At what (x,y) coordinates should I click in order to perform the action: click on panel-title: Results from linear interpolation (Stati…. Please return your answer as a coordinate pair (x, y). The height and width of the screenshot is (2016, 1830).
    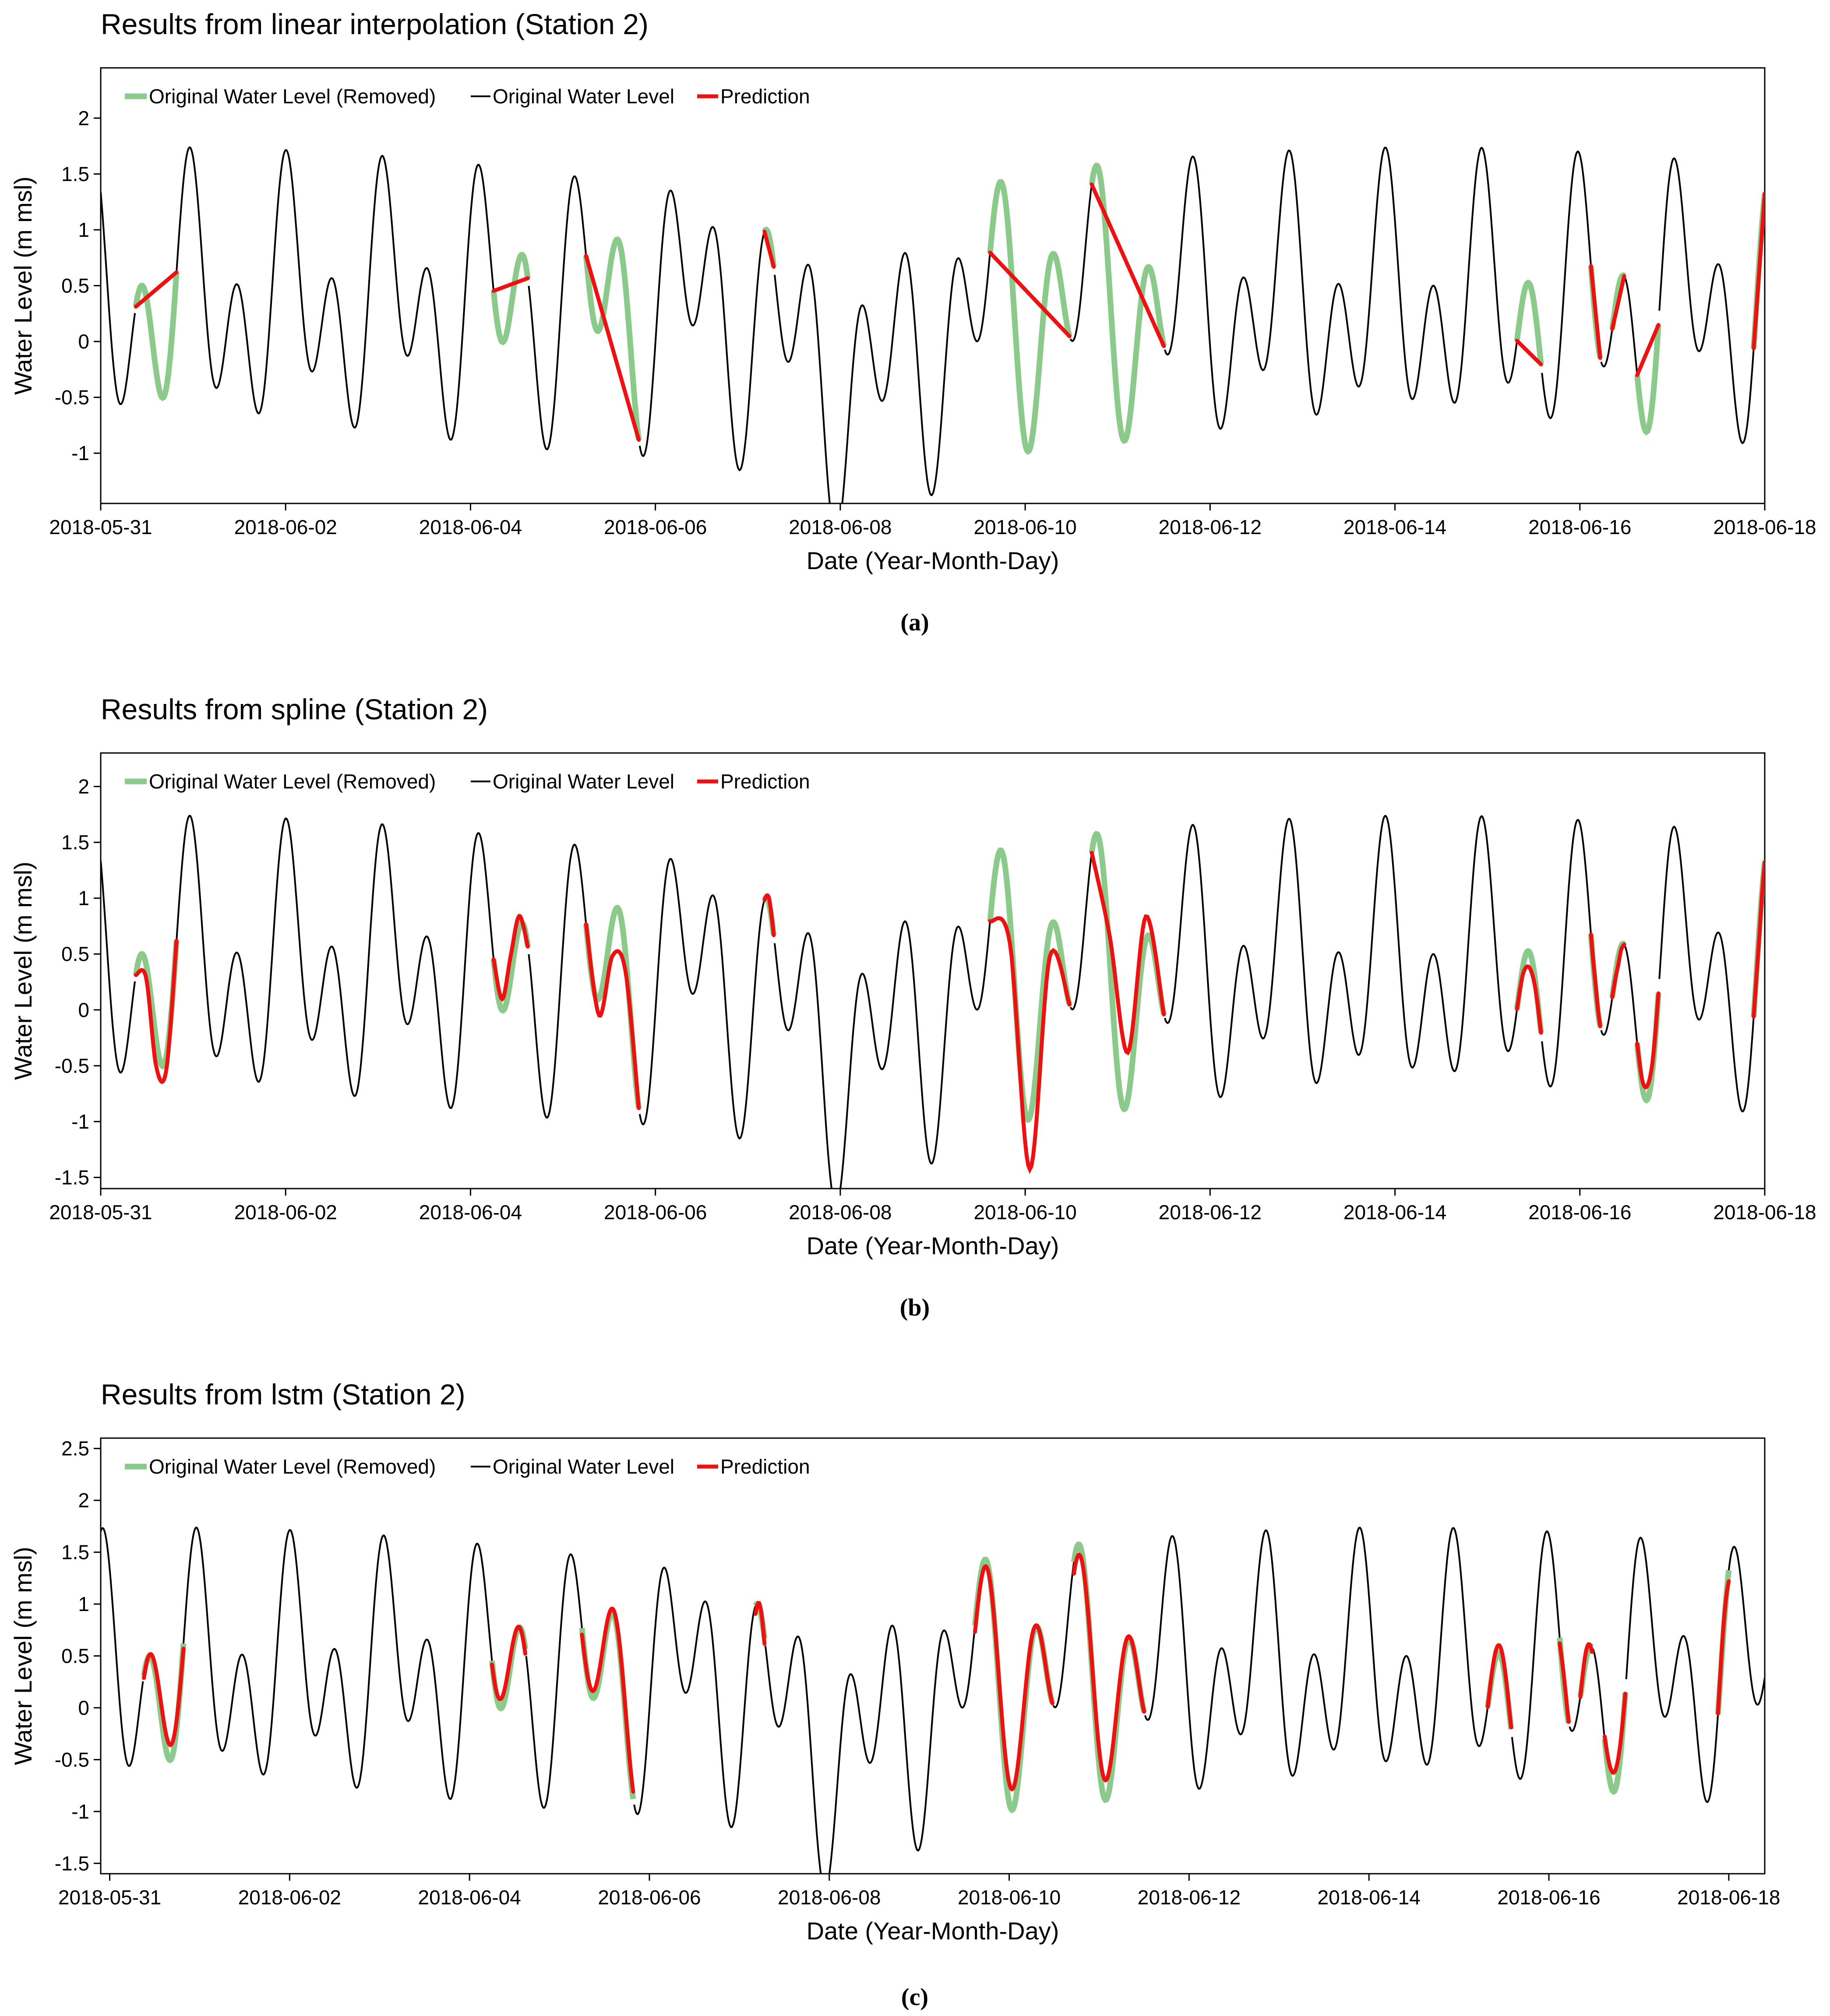
    Looking at the image, I should click on (375, 24).